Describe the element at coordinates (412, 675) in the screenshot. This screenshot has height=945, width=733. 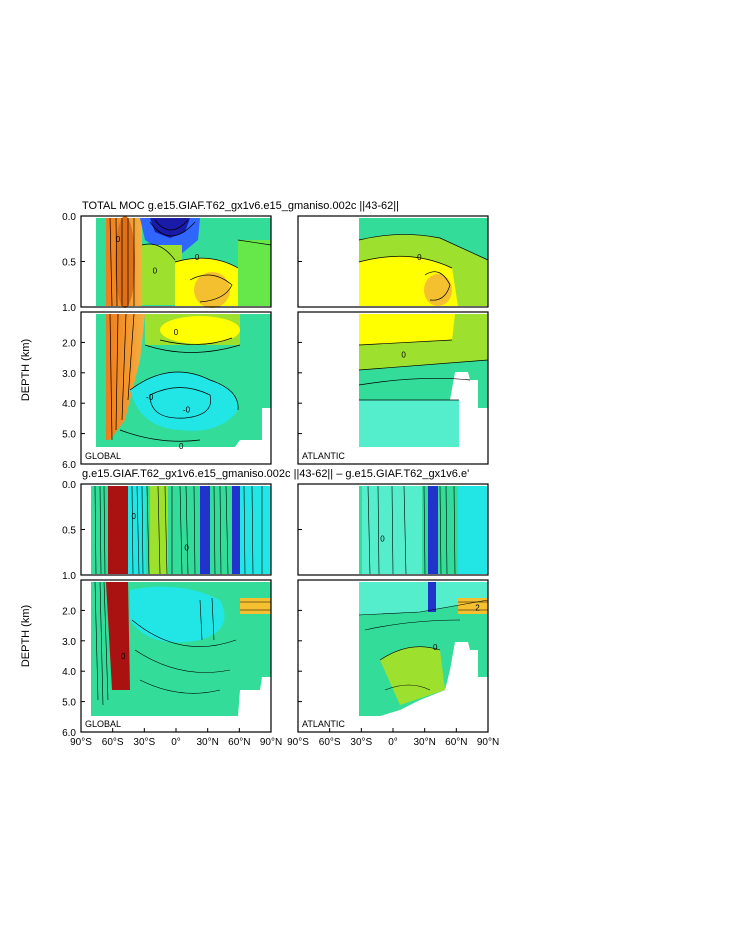
I see `field-diff-lime` at that location.